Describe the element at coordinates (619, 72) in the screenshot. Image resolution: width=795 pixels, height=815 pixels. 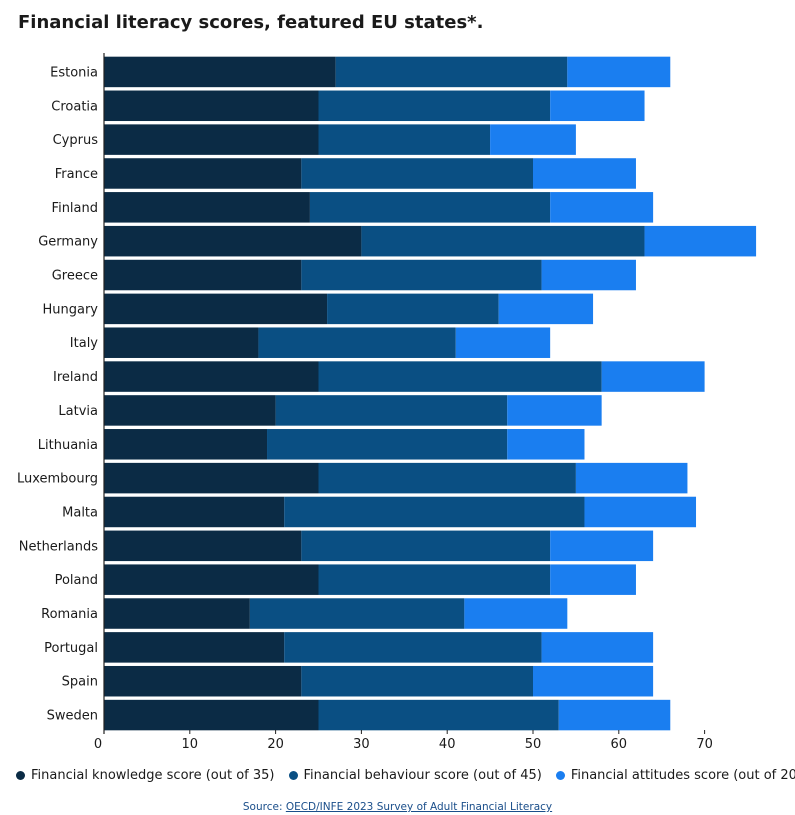
I see `bar-attitudes-estonia` at that location.